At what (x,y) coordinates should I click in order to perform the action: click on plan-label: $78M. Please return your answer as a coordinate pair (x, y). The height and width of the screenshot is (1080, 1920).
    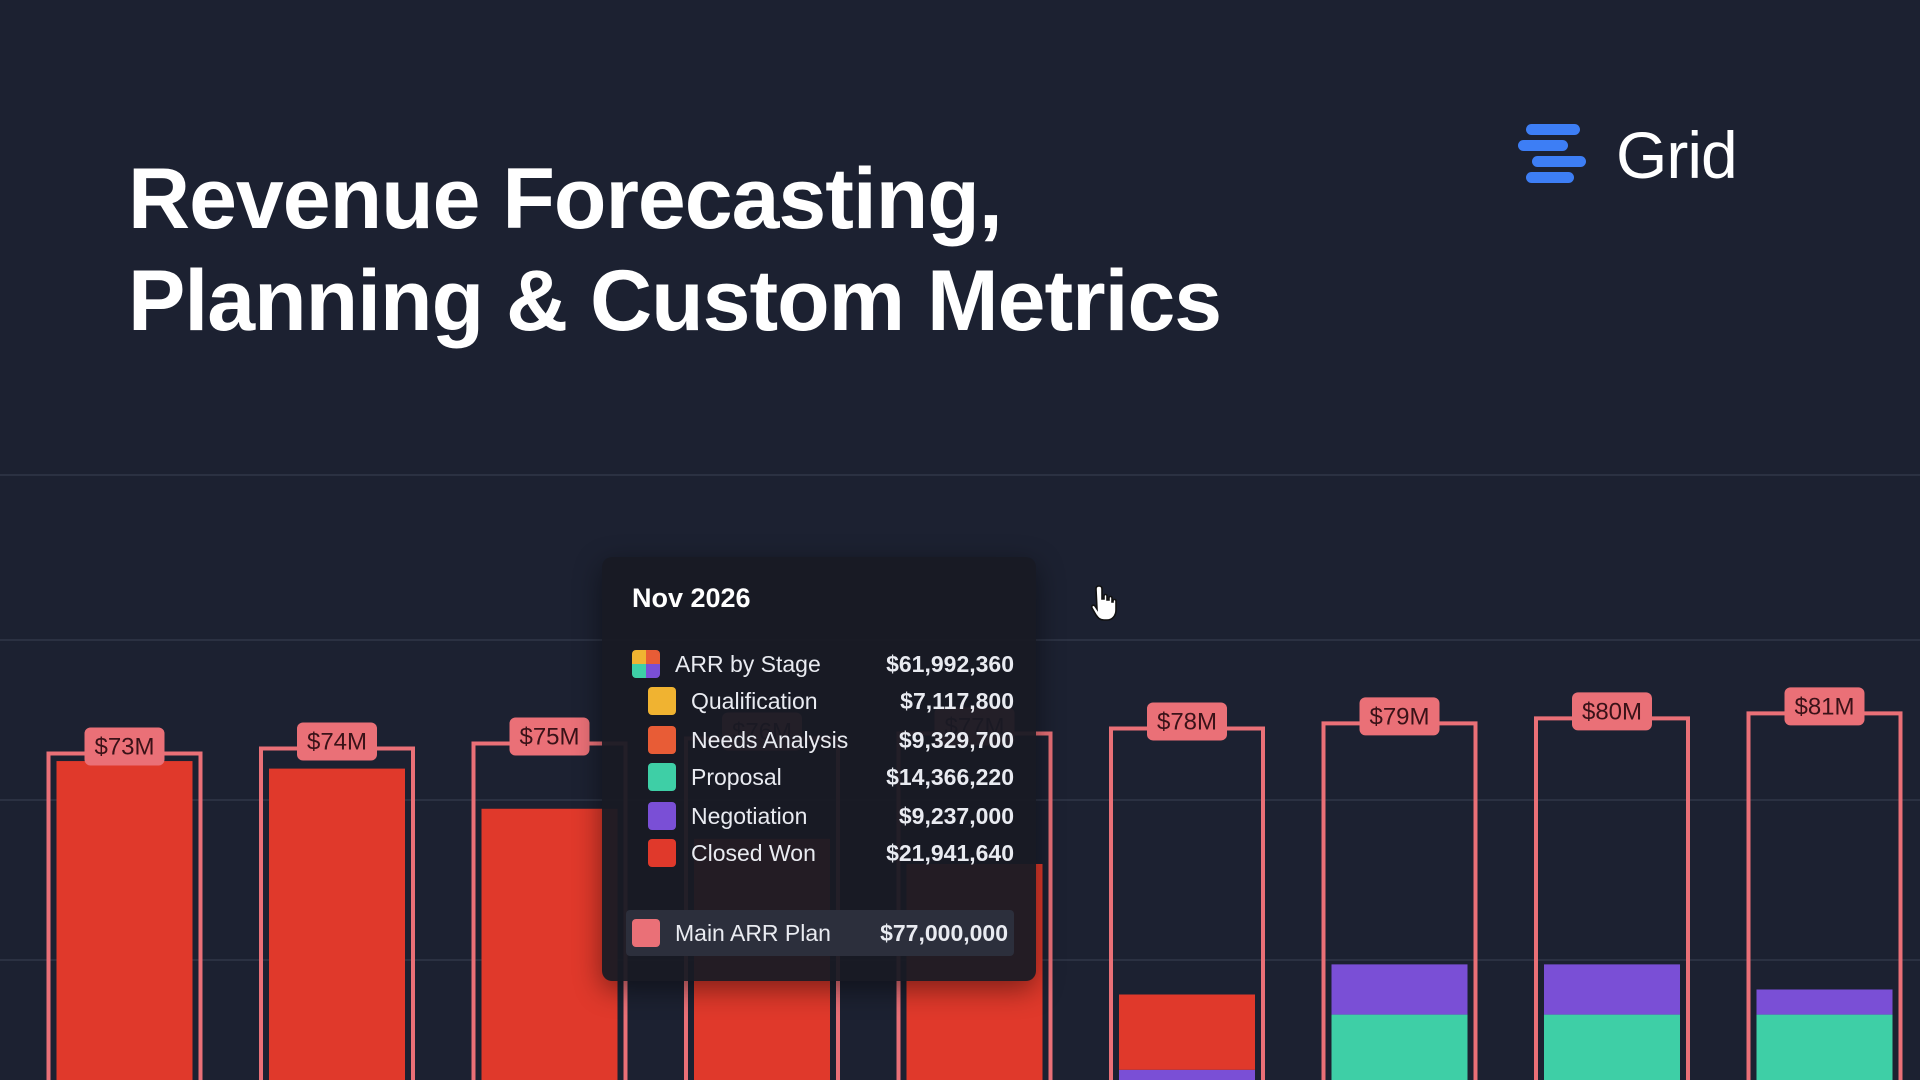
    Looking at the image, I should click on (1187, 721).